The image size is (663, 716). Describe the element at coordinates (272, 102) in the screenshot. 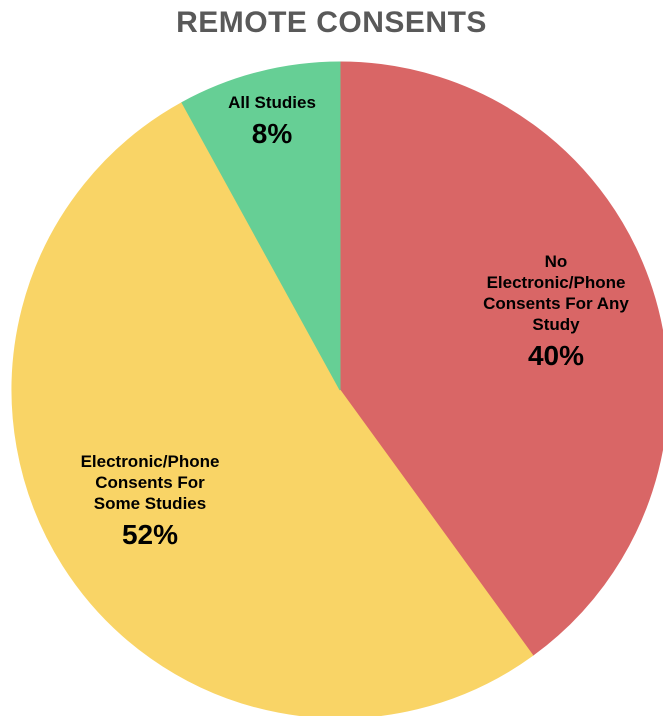

I see `slice-2-label-line-0: All Studies` at that location.